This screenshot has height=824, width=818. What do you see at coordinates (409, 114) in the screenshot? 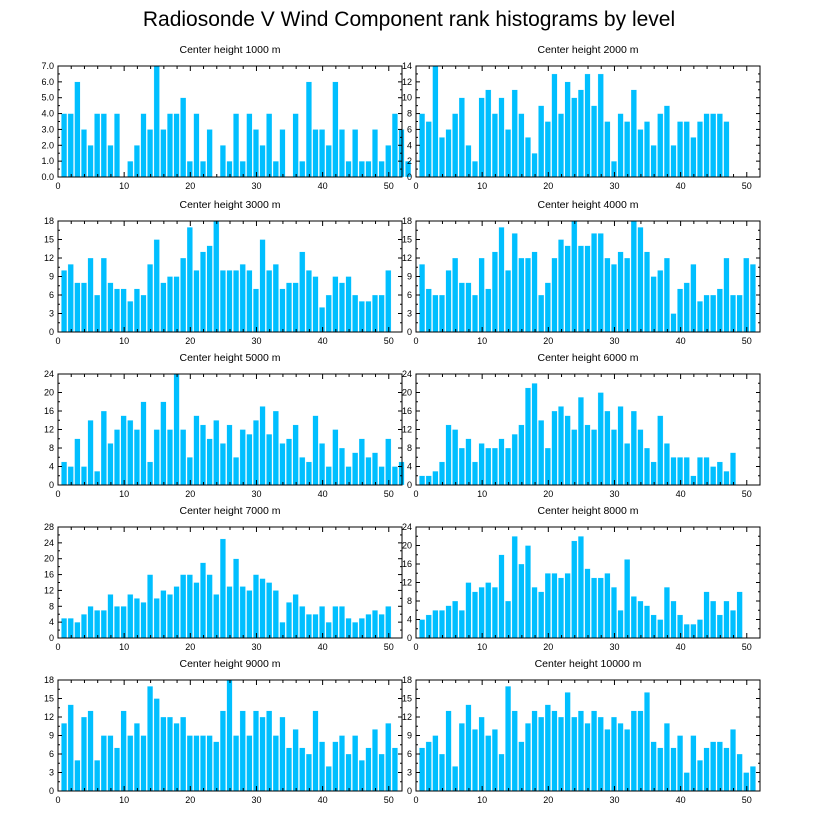
I see `y-tick-label: 8` at bounding box center [409, 114].